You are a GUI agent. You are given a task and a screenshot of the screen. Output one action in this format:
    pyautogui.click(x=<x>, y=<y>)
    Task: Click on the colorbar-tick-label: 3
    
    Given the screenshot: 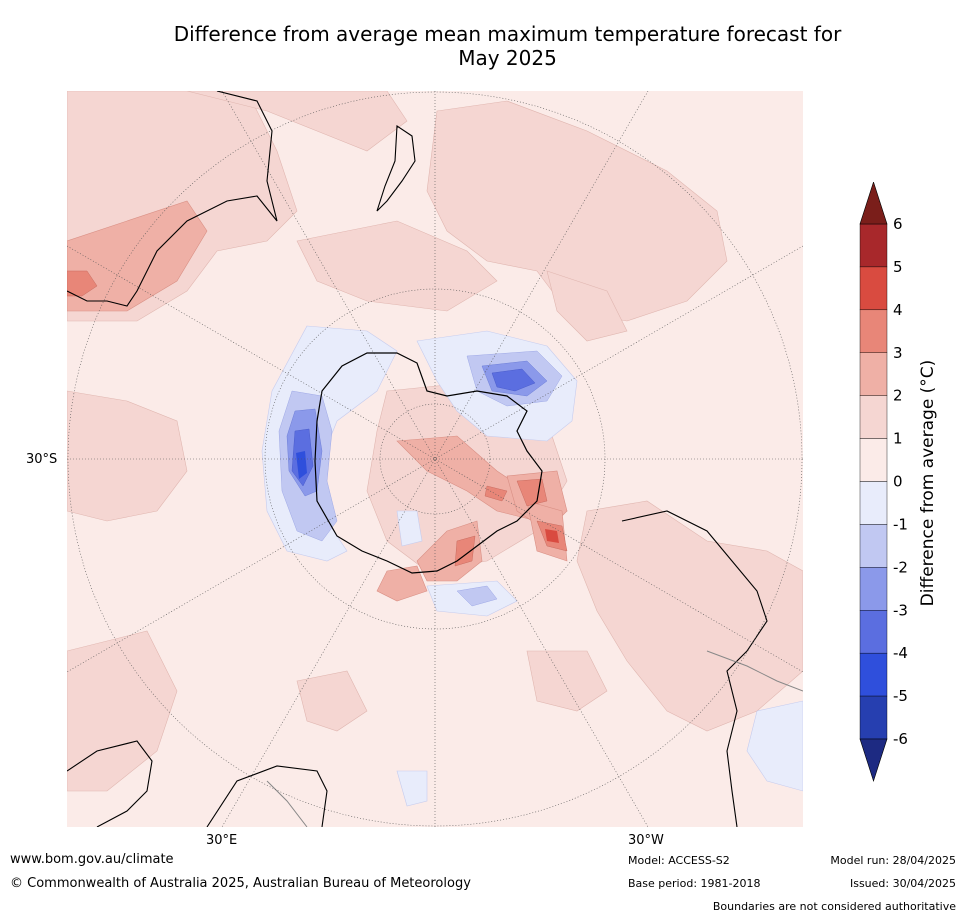 What is the action you would take?
    pyautogui.click(x=898, y=353)
    